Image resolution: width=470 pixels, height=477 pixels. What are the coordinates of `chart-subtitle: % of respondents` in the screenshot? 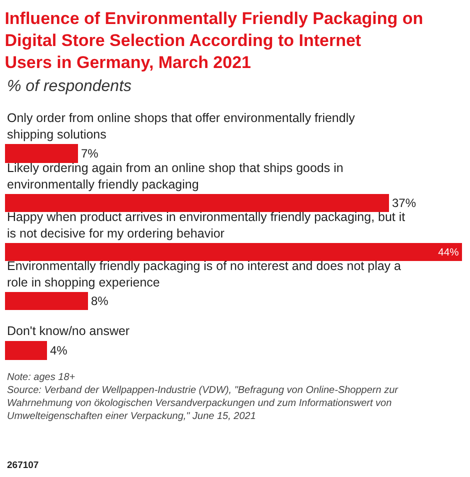 It's located at (69, 86).